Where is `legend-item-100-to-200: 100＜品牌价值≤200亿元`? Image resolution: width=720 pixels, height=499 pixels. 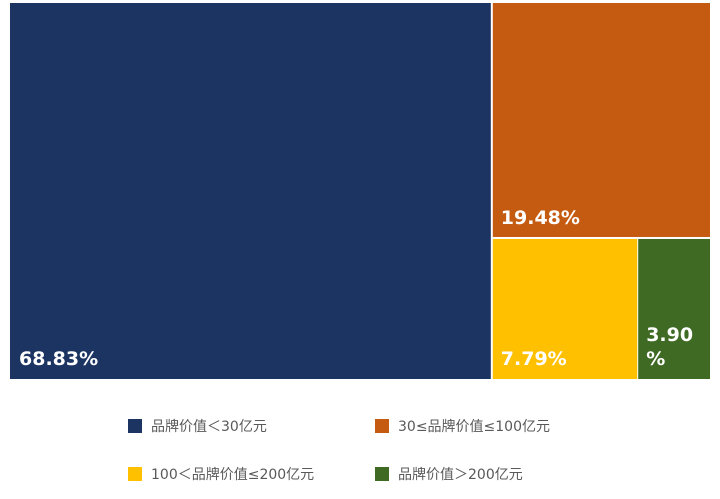 legend-item-100-to-200: 100＜品牌价值≤200亿元 is located at coordinates (221, 474).